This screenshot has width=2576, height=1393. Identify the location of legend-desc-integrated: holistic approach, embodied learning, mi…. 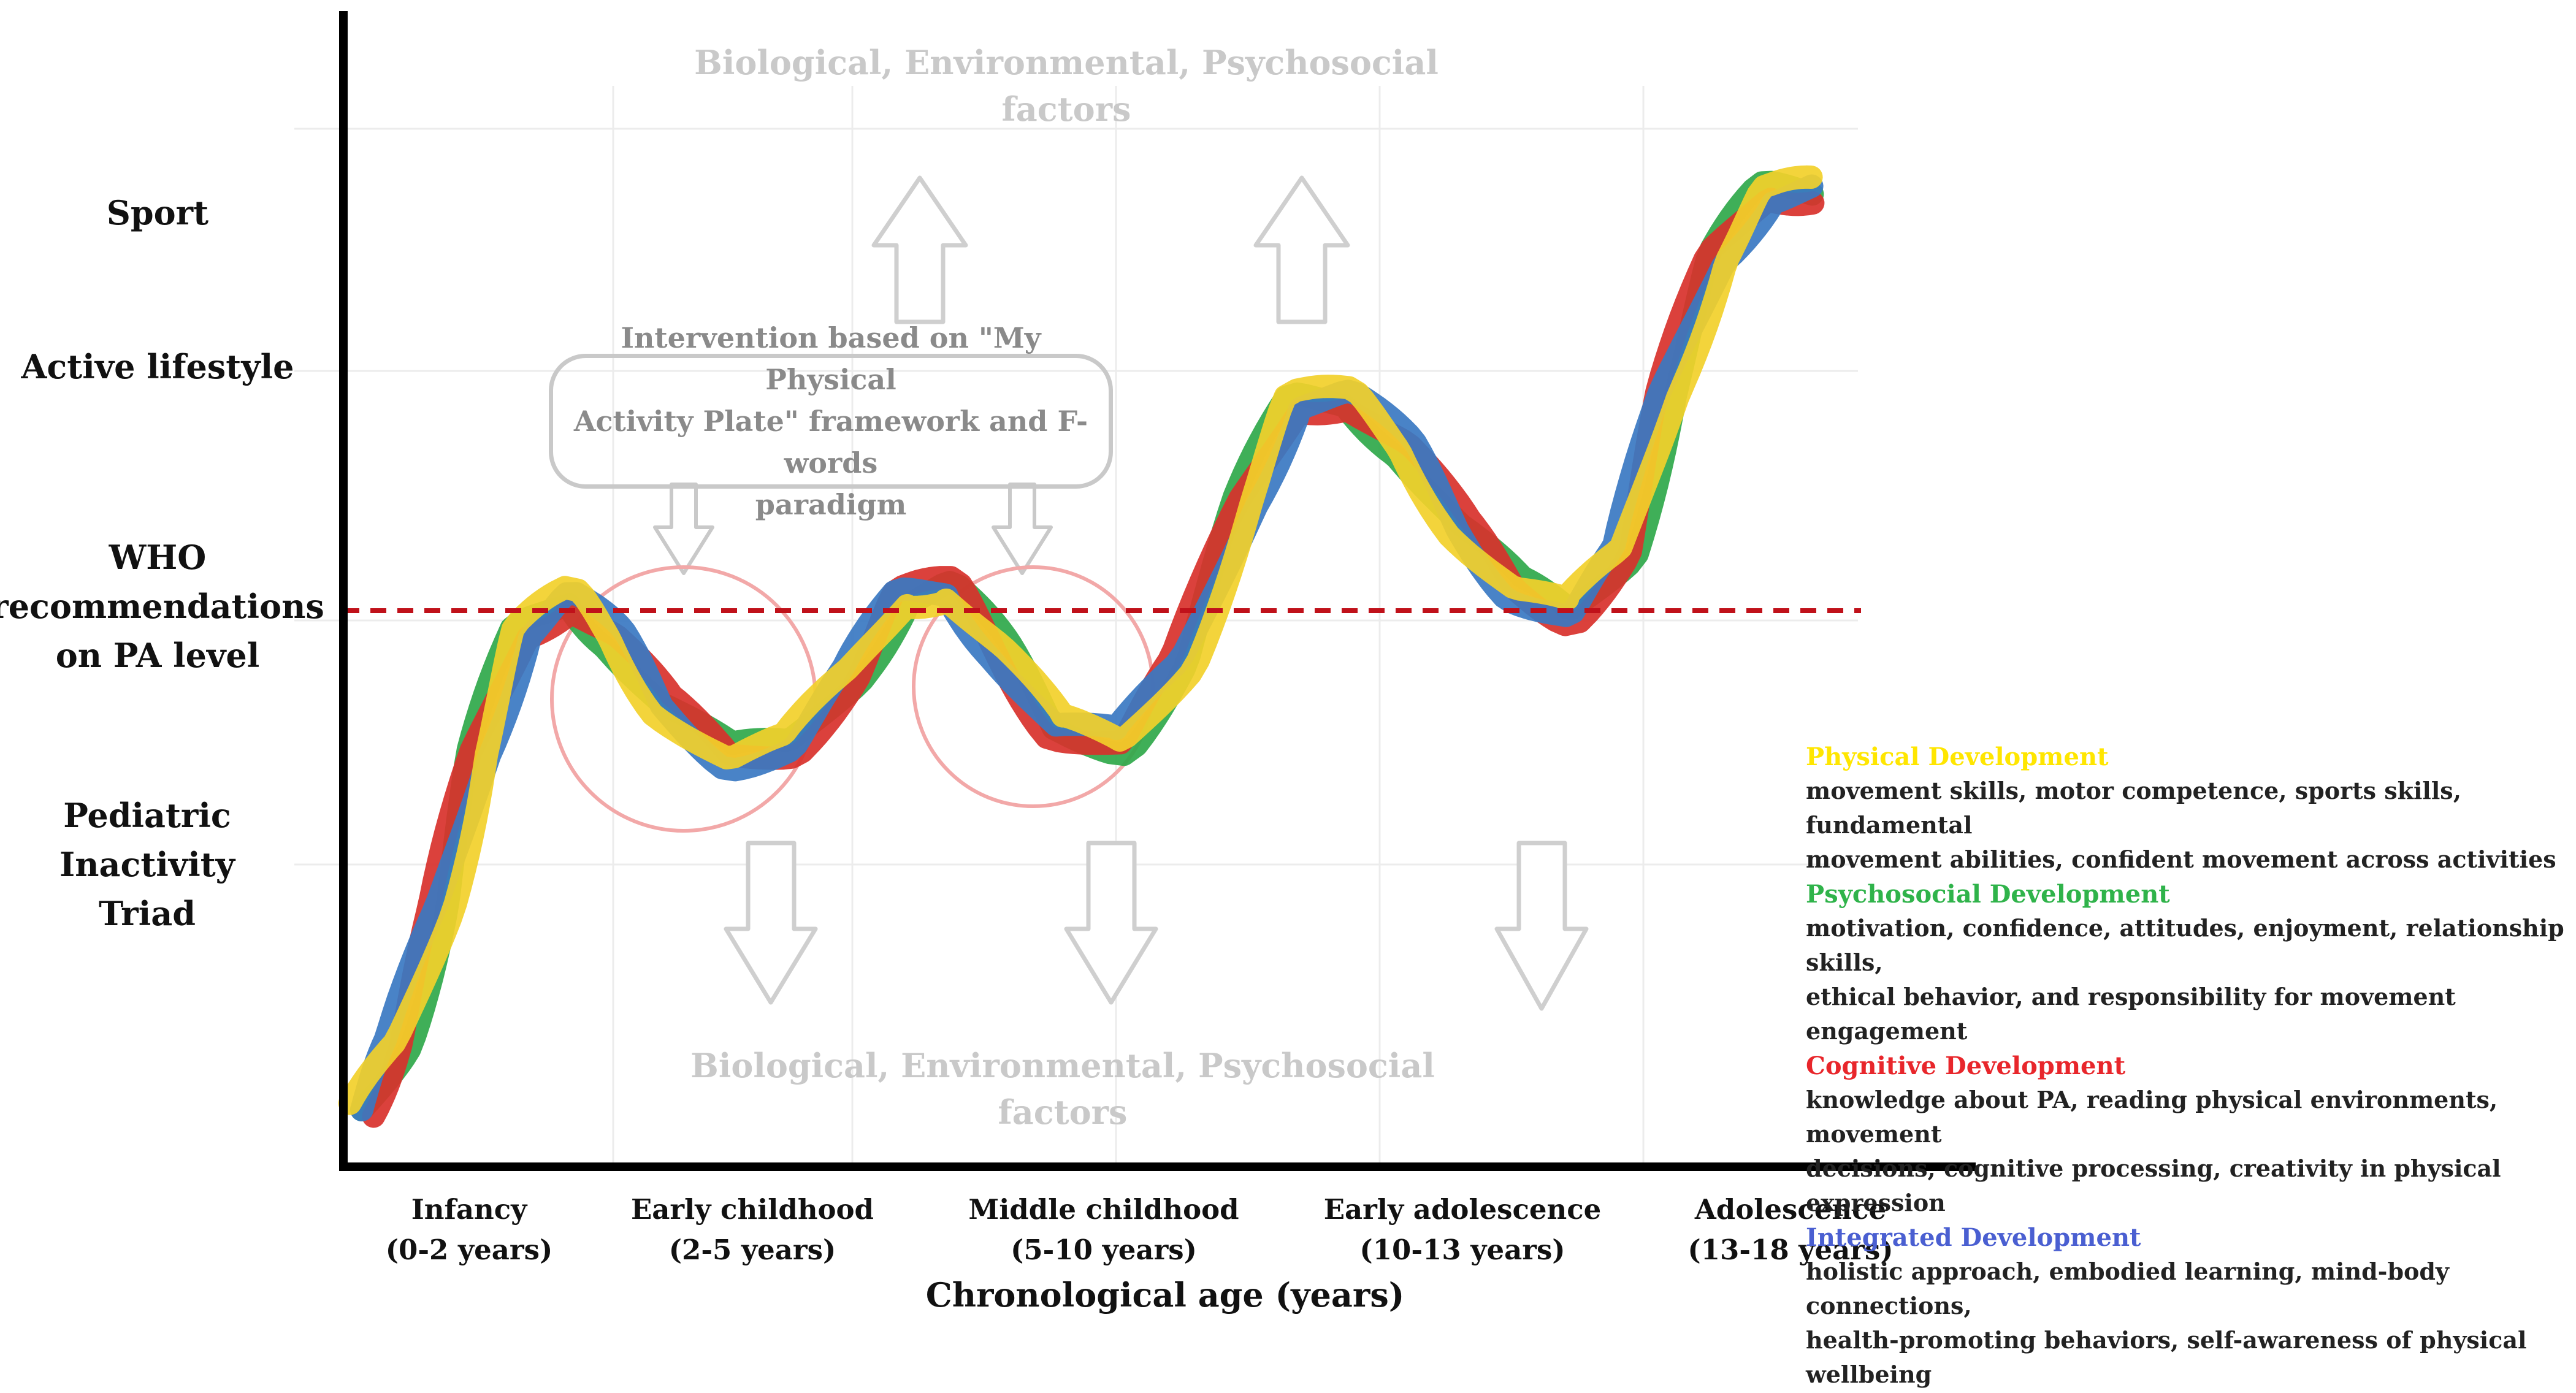
(2166, 1323).